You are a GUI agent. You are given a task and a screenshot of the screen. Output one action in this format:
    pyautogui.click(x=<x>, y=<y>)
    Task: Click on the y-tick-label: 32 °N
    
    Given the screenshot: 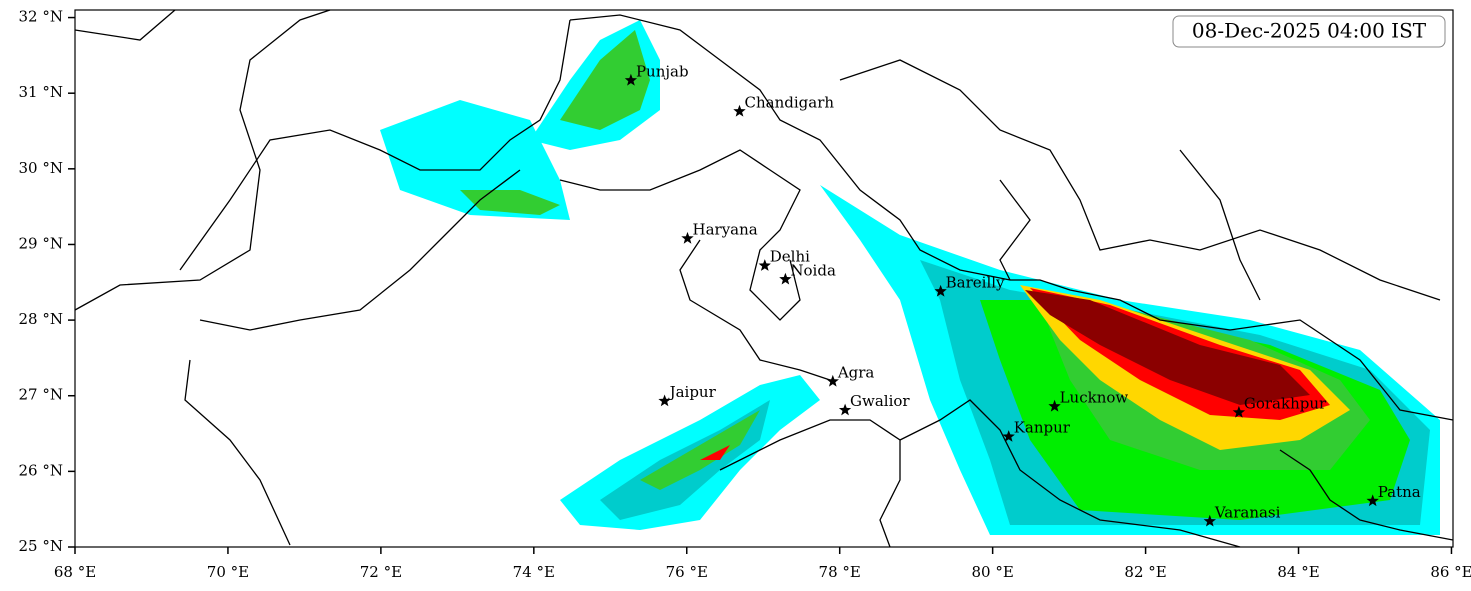 What is the action you would take?
    pyautogui.click(x=41, y=17)
    